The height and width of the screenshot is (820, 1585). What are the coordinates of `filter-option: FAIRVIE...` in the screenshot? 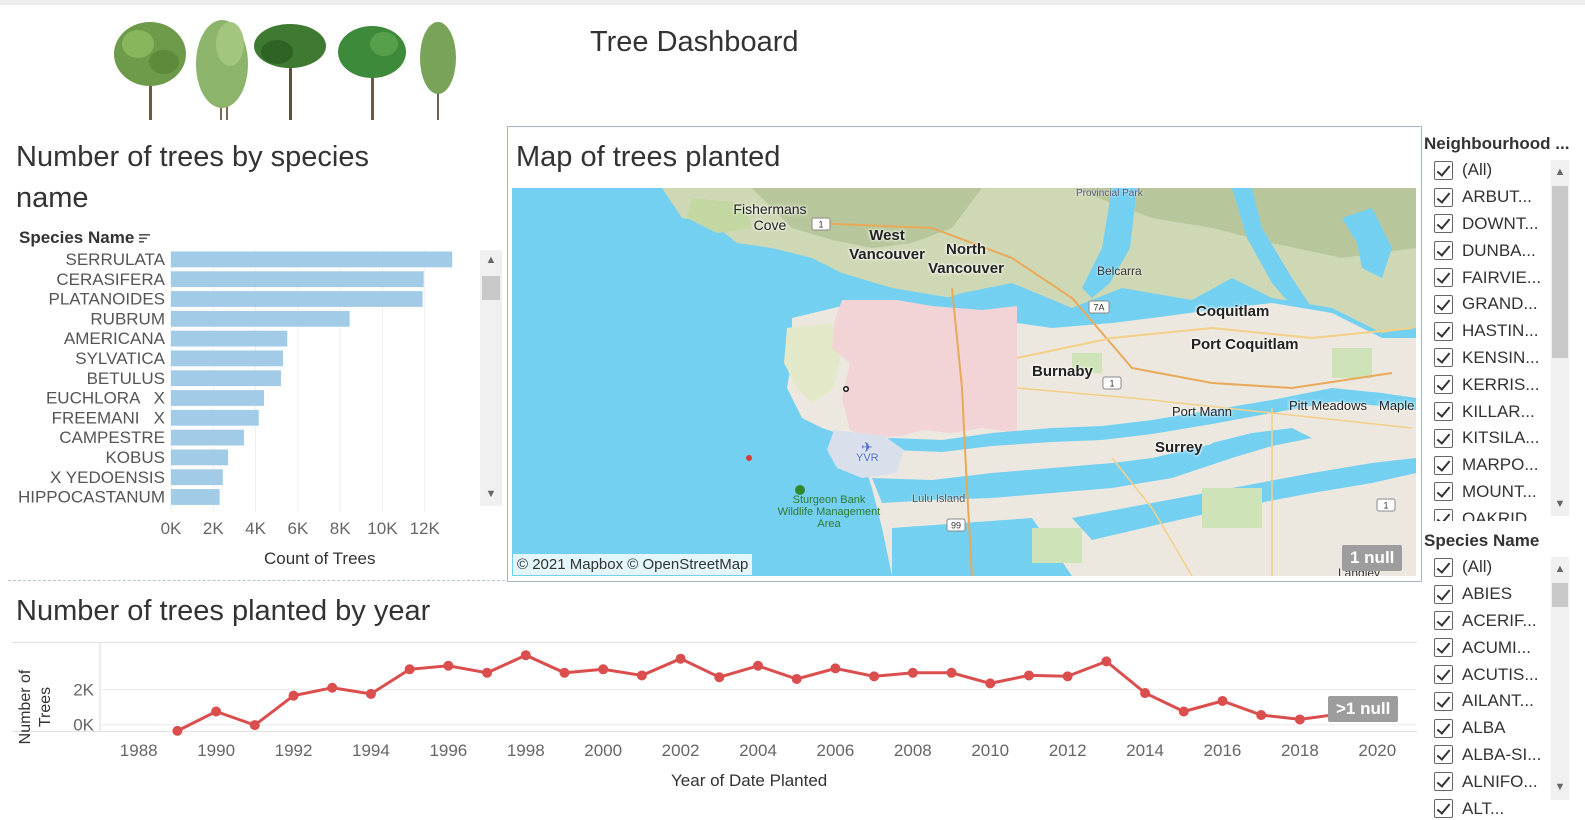 It's located at (1504, 277).